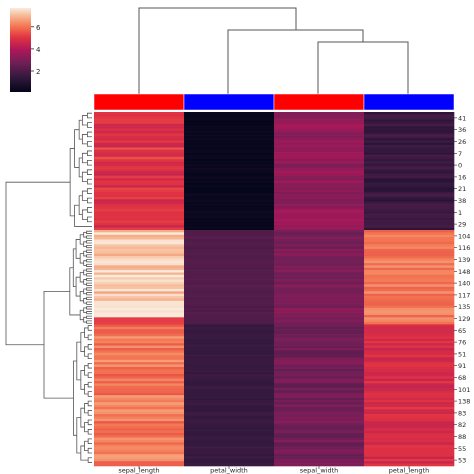 The height and width of the screenshot is (474, 474). I want to click on row-tick-label: 36, so click(462, 130).